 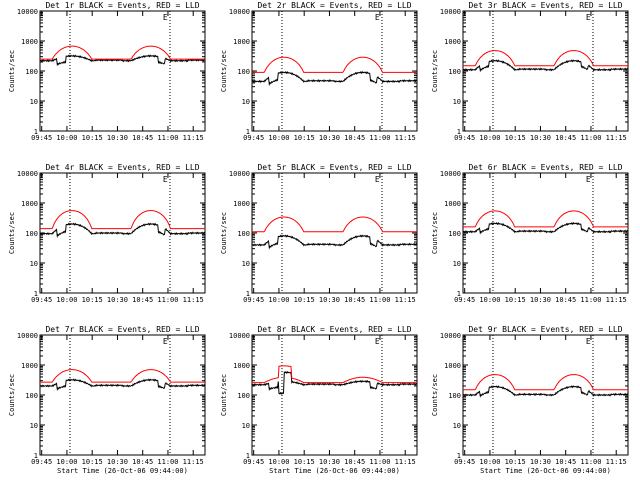 What do you see at coordinates (122, 167) in the screenshot?
I see `panel-title: Det 4r BLACK = Events, RED = LLD` at bounding box center [122, 167].